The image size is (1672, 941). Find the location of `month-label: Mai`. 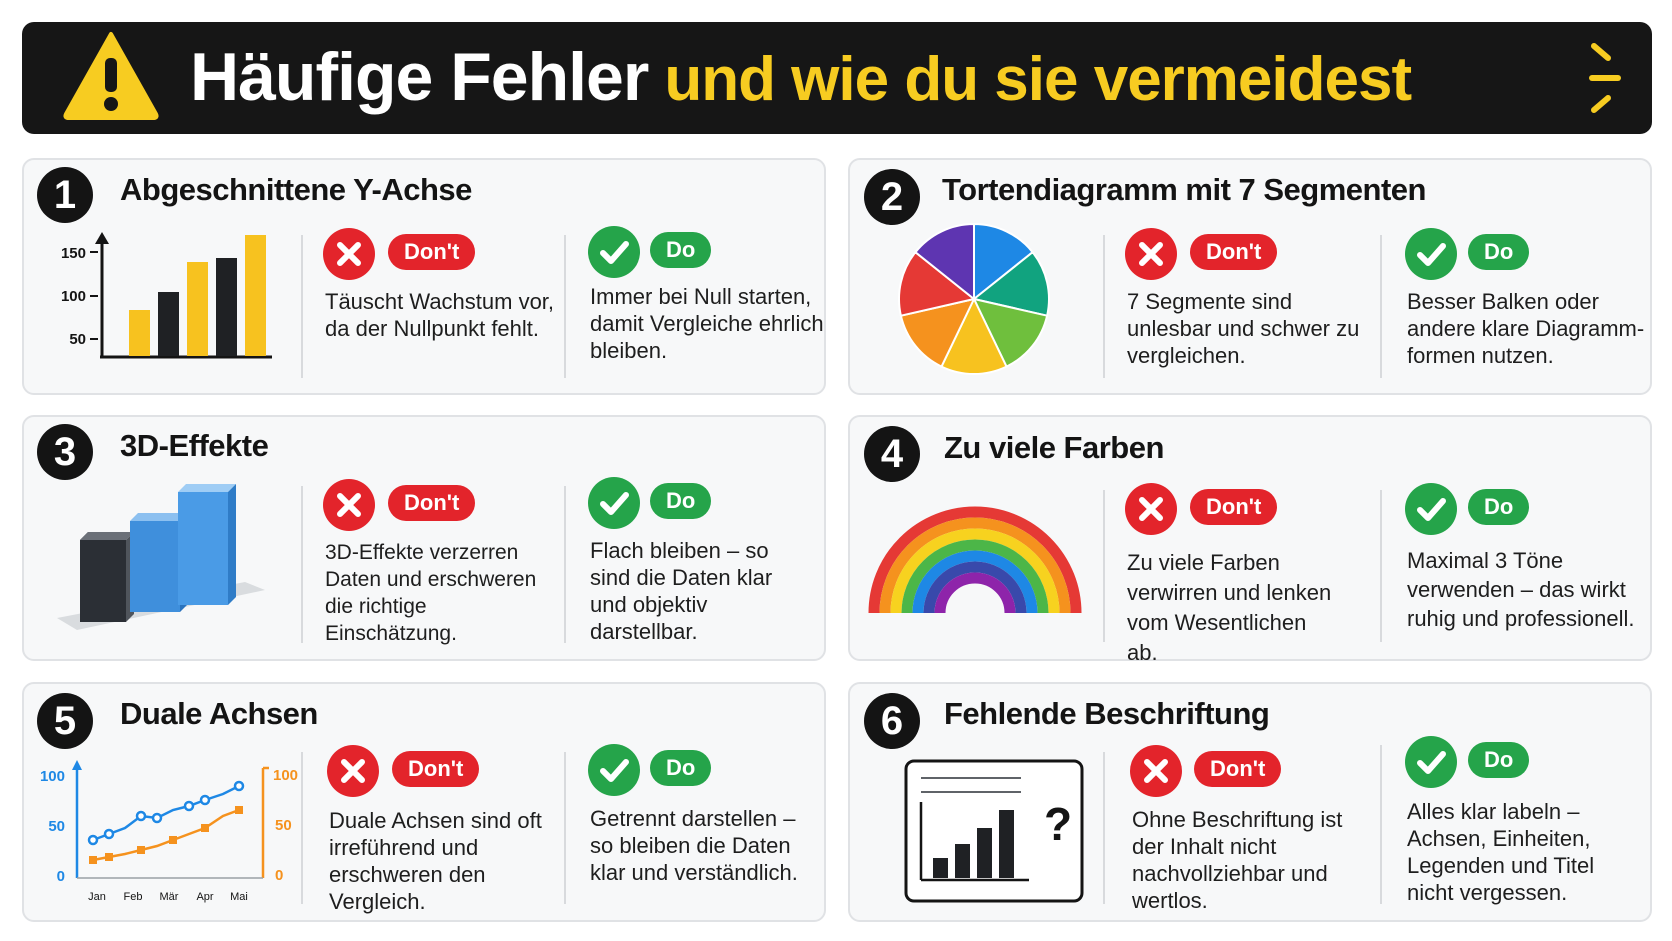

month-label: Mai is located at coordinates (239, 897).